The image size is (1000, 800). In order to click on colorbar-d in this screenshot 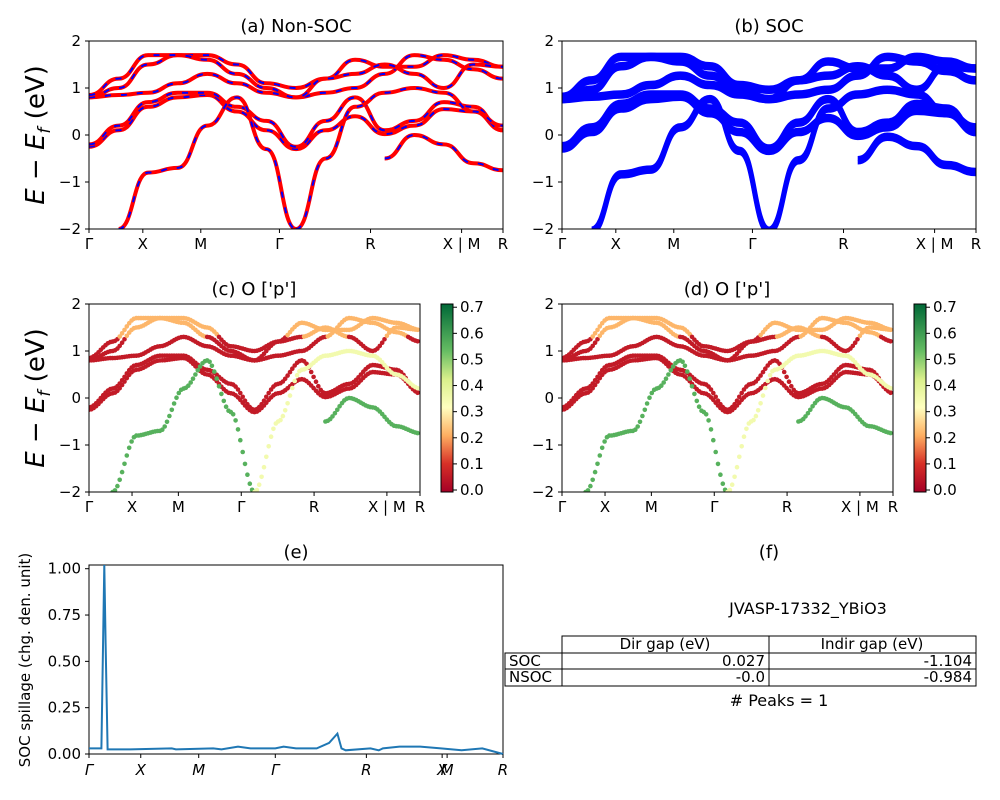, I will do `click(920, 398)`.